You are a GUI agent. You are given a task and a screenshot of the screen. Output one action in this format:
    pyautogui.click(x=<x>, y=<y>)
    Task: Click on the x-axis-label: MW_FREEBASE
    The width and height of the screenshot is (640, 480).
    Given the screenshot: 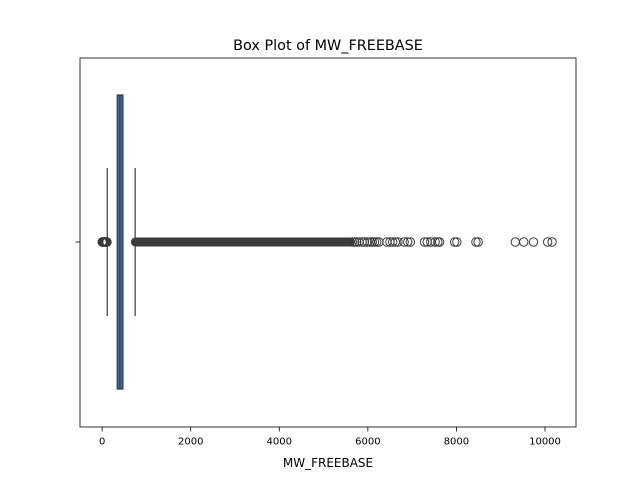 What is the action you would take?
    pyautogui.click(x=328, y=463)
    